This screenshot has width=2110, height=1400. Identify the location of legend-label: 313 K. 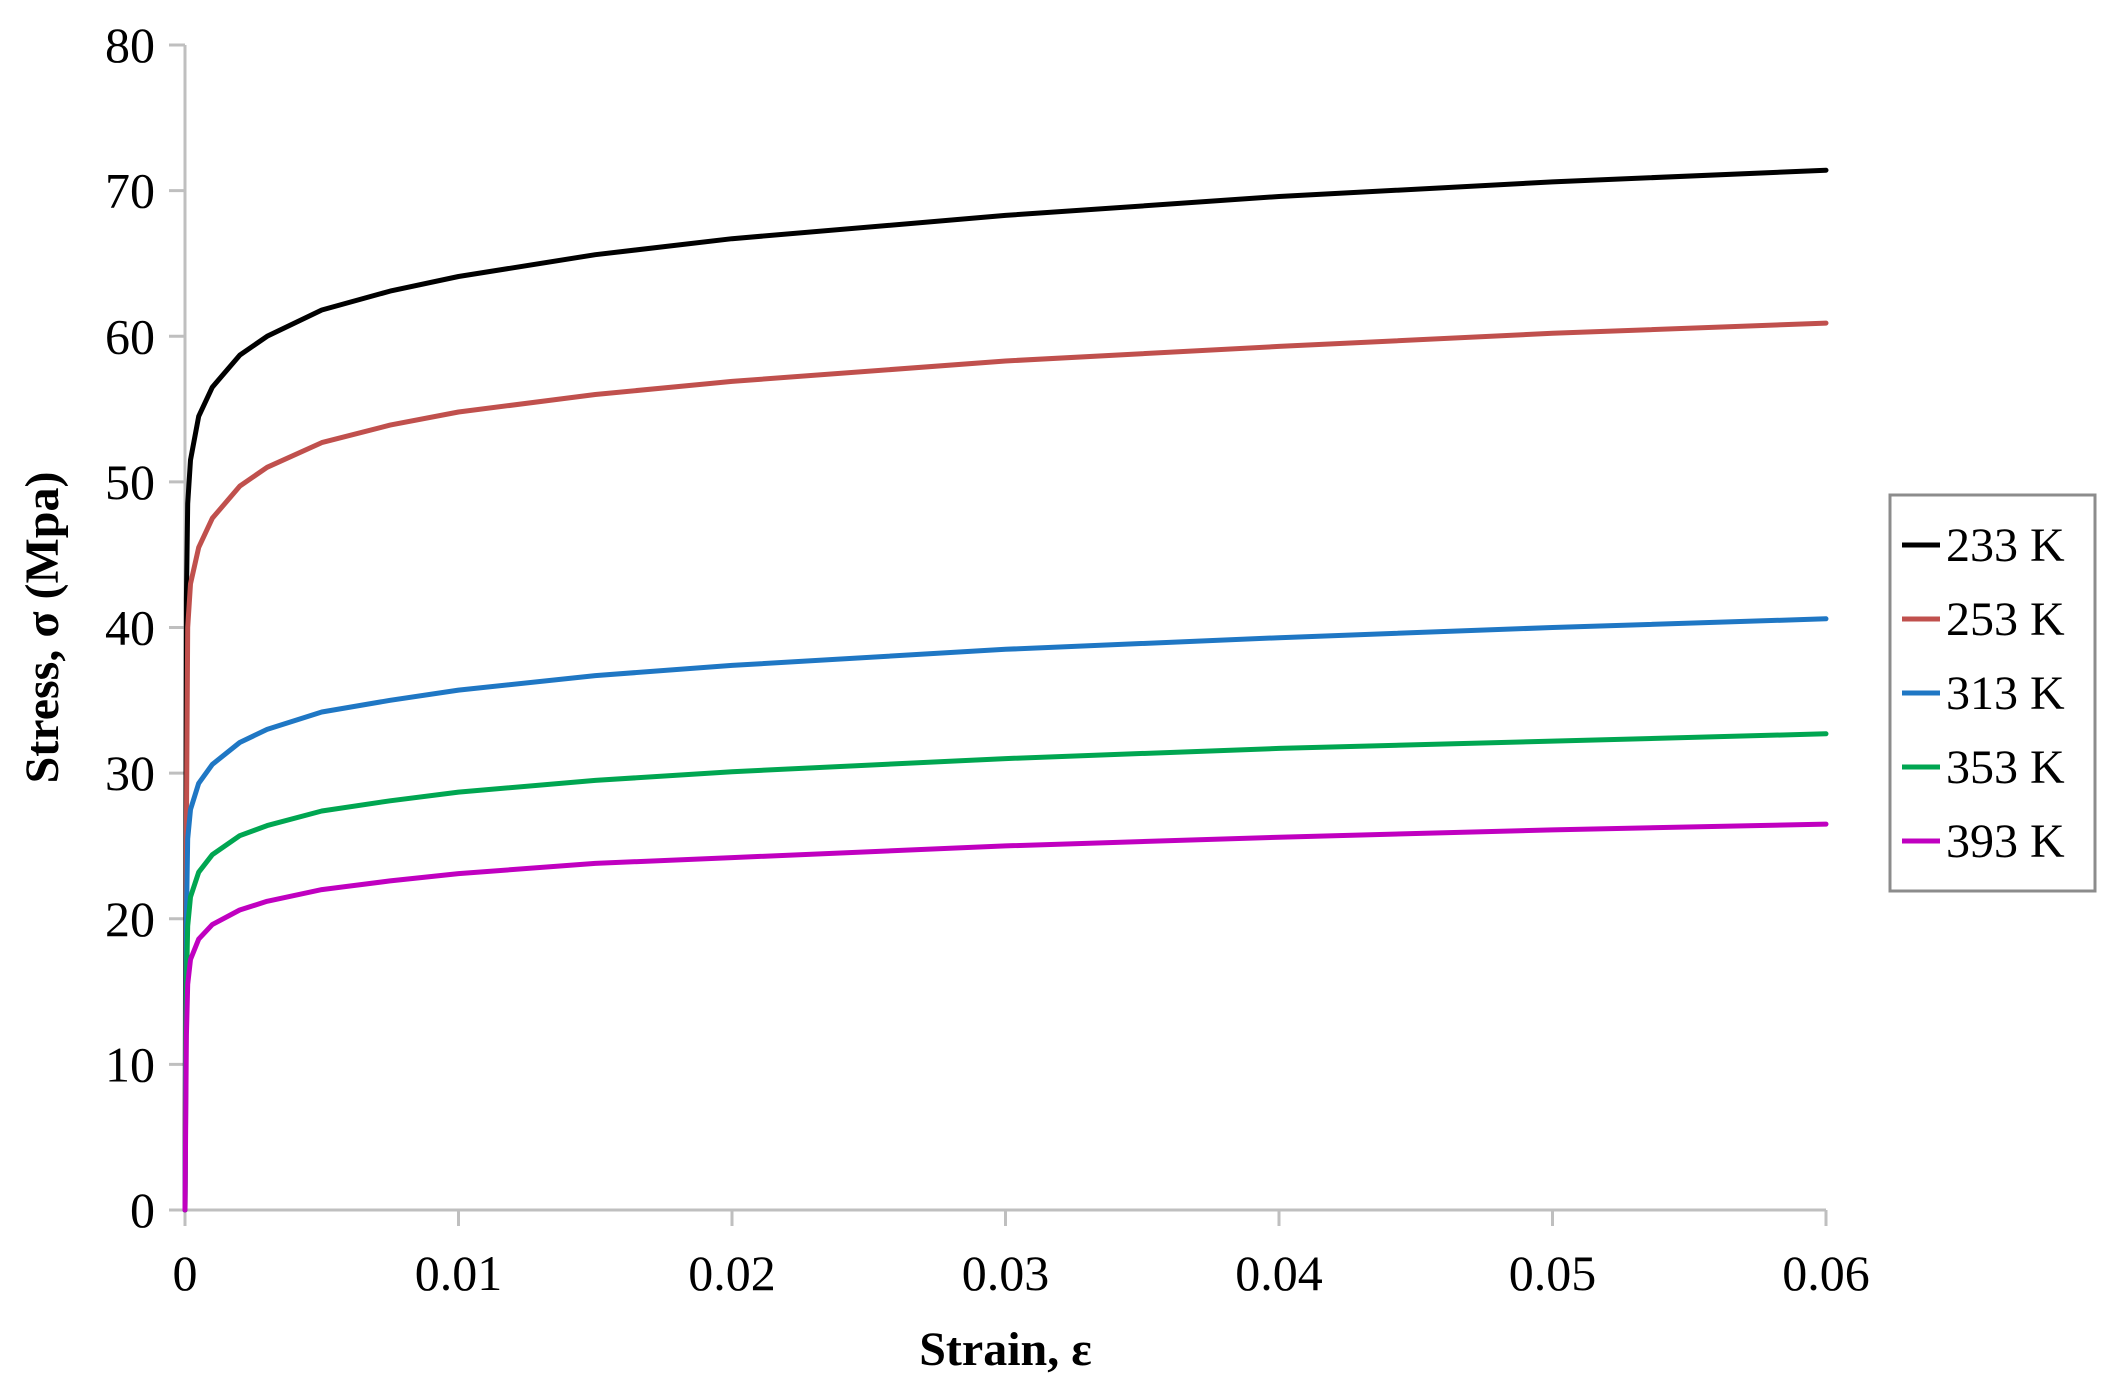
(2005, 693).